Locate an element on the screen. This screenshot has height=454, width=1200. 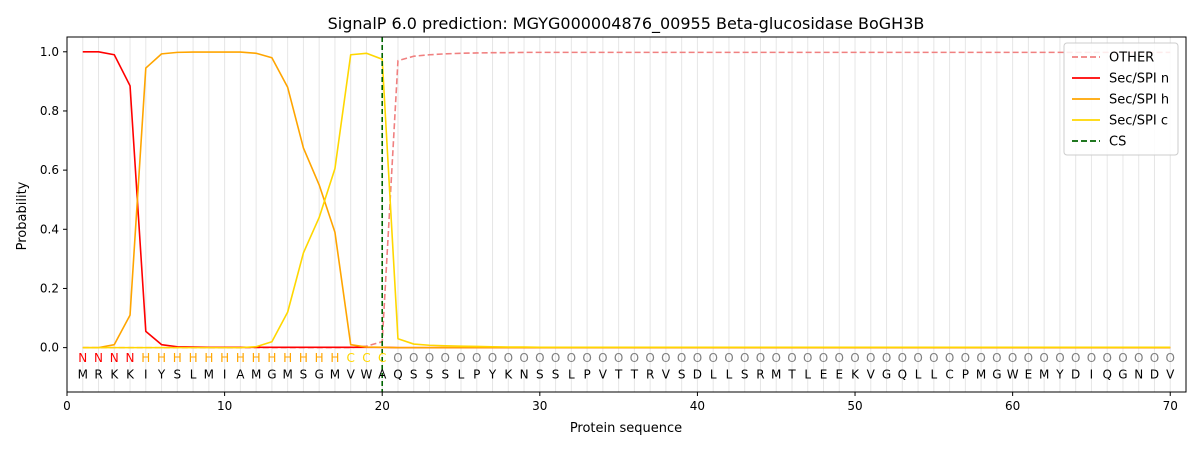
x-tick-label: 20 is located at coordinates (382, 406).